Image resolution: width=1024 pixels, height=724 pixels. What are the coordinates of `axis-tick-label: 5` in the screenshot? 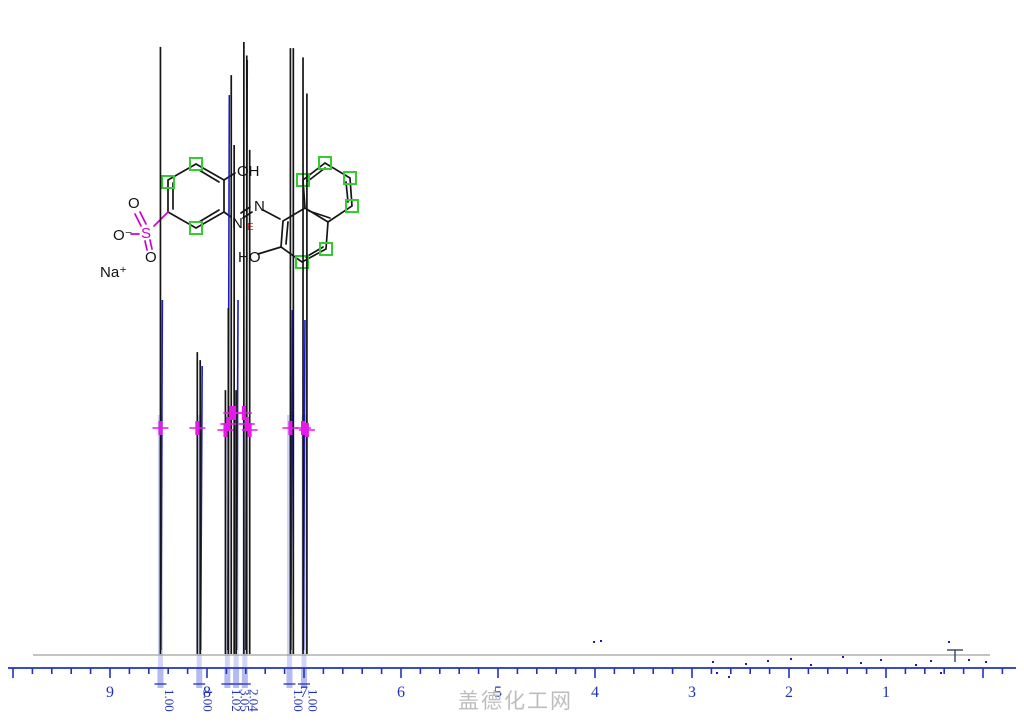 It's located at (498, 692).